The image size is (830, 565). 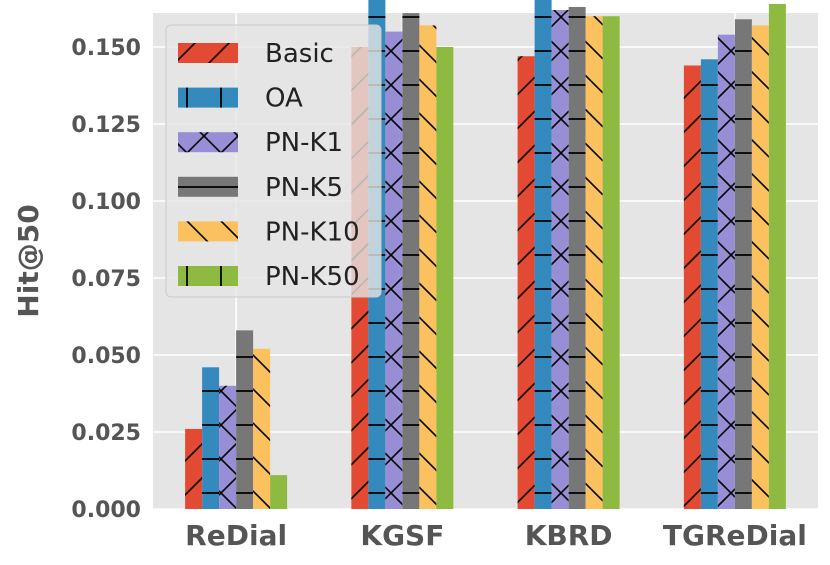 I want to click on bar-oa-kbrd, so click(x=543, y=254).